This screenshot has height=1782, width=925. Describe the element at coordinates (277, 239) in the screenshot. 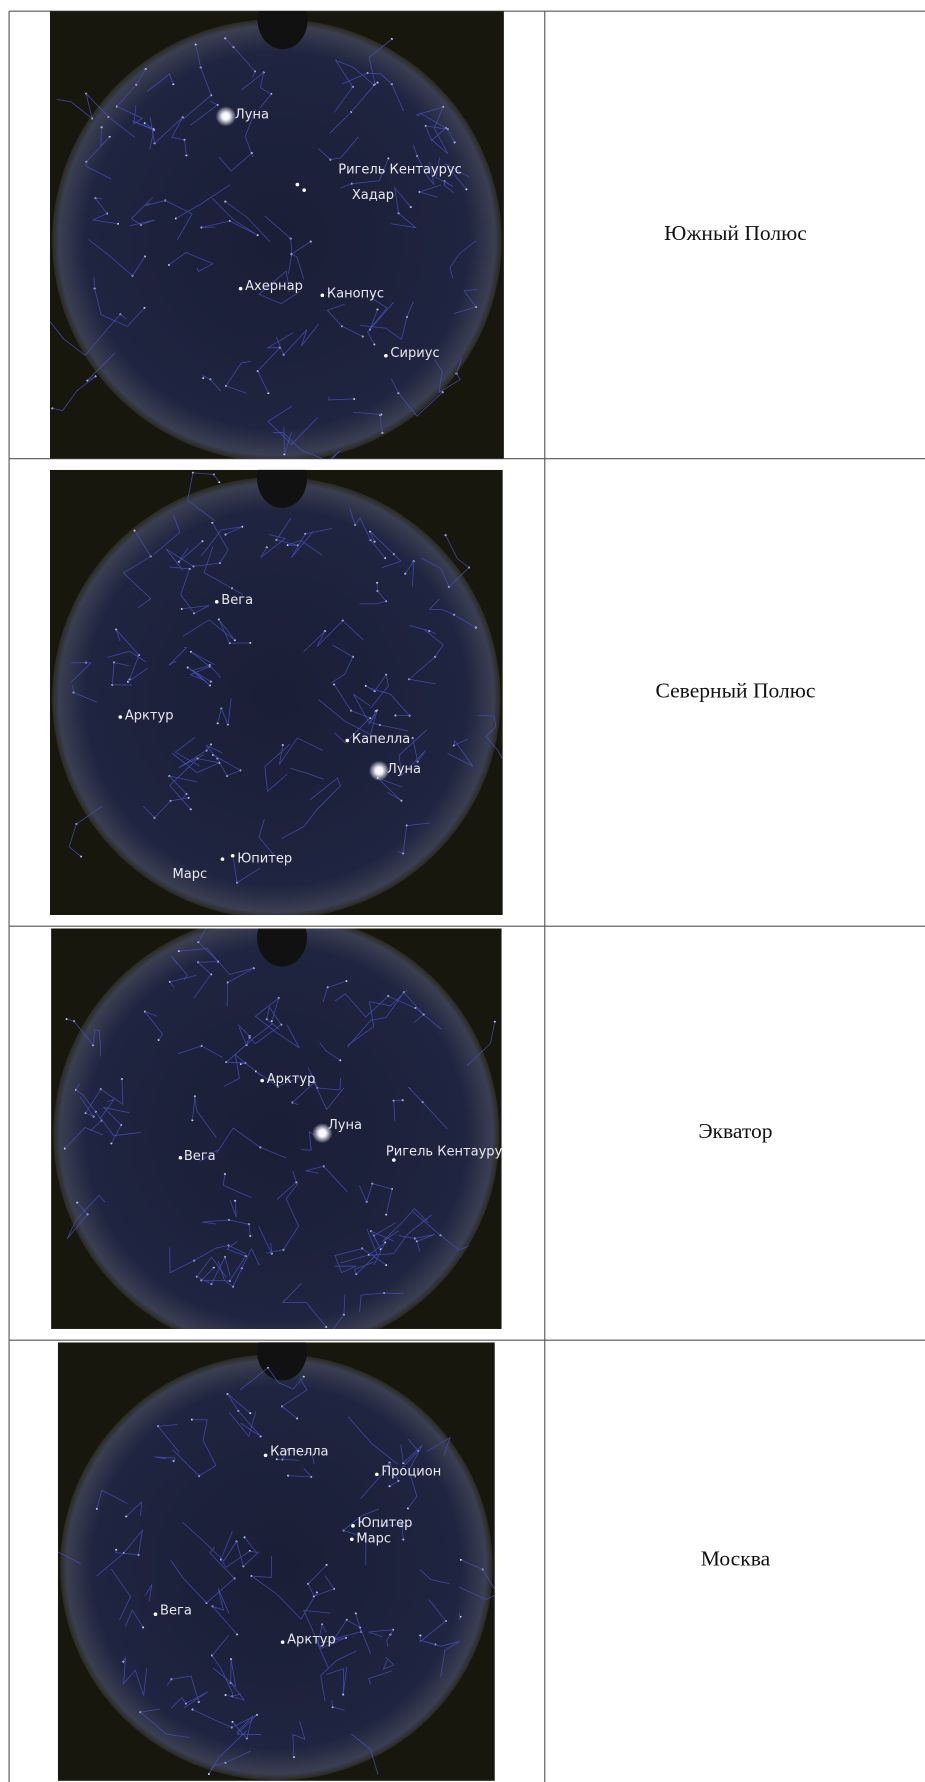

I see `sky-dome` at that location.